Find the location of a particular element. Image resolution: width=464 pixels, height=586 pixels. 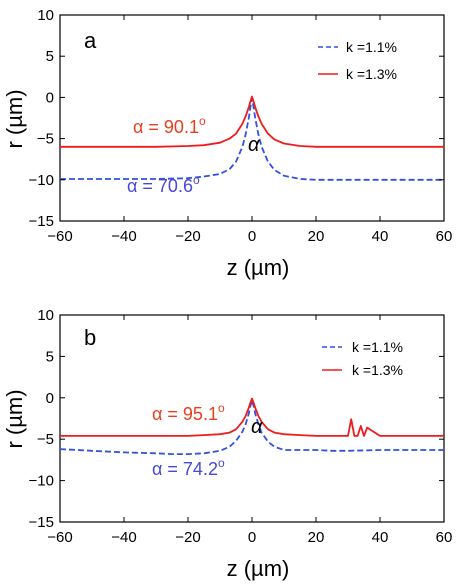

angle-annotation-red: α = 95.1o is located at coordinates (188, 412).